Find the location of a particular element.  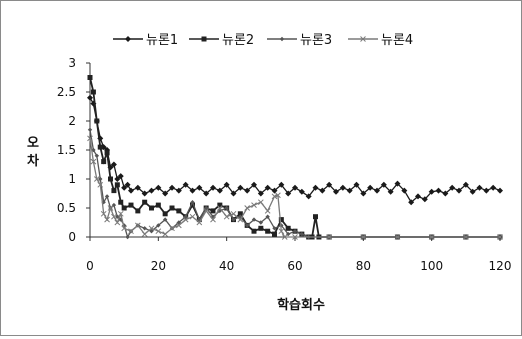

x-tick-label: 0 is located at coordinates (90, 266).